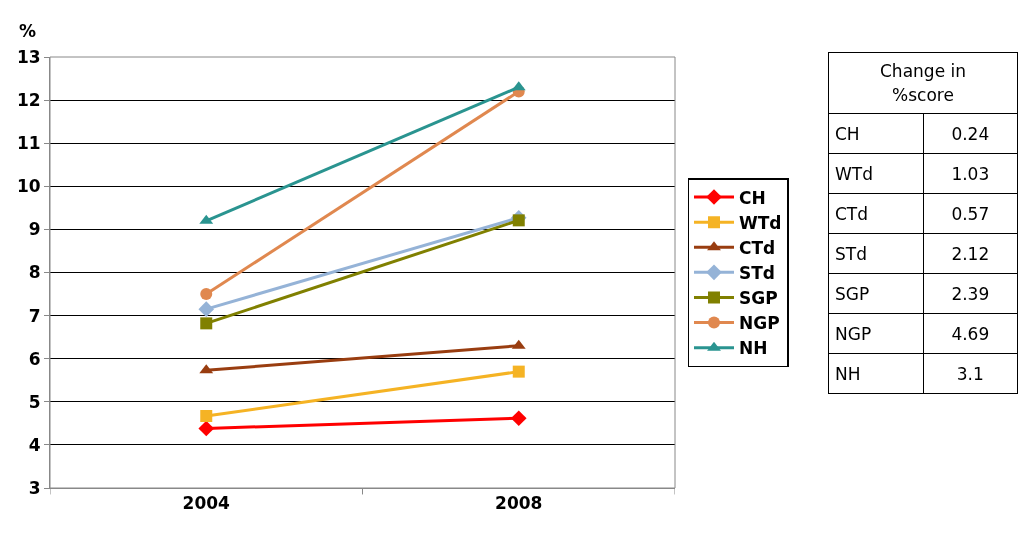  I want to click on category-label: WTd, so click(876, 173).